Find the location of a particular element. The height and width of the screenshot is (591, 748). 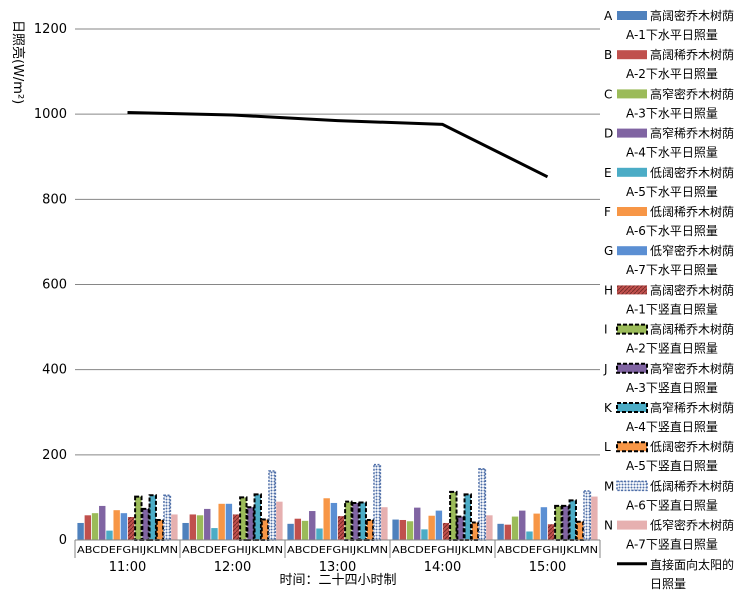

bar-C-13:00 is located at coordinates (305, 530).